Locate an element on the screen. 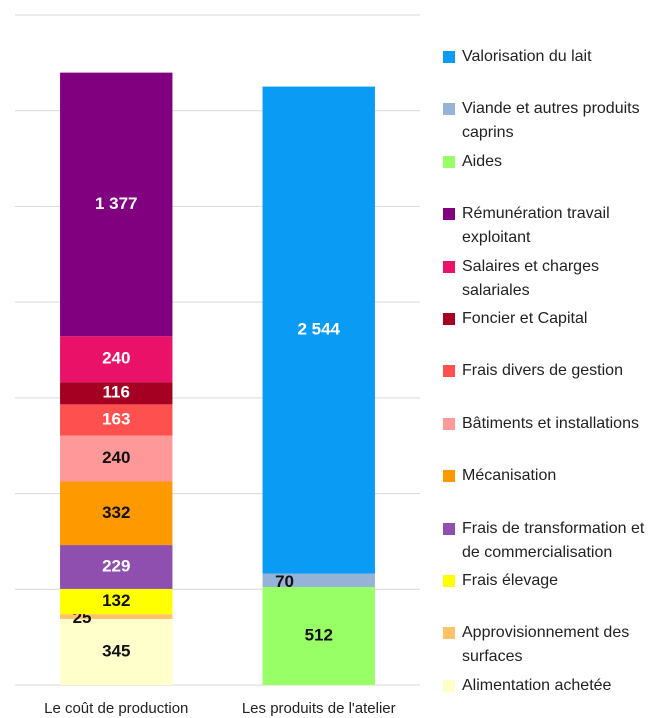 The height and width of the screenshot is (718, 668). data-label: 1 377 is located at coordinates (116, 203).